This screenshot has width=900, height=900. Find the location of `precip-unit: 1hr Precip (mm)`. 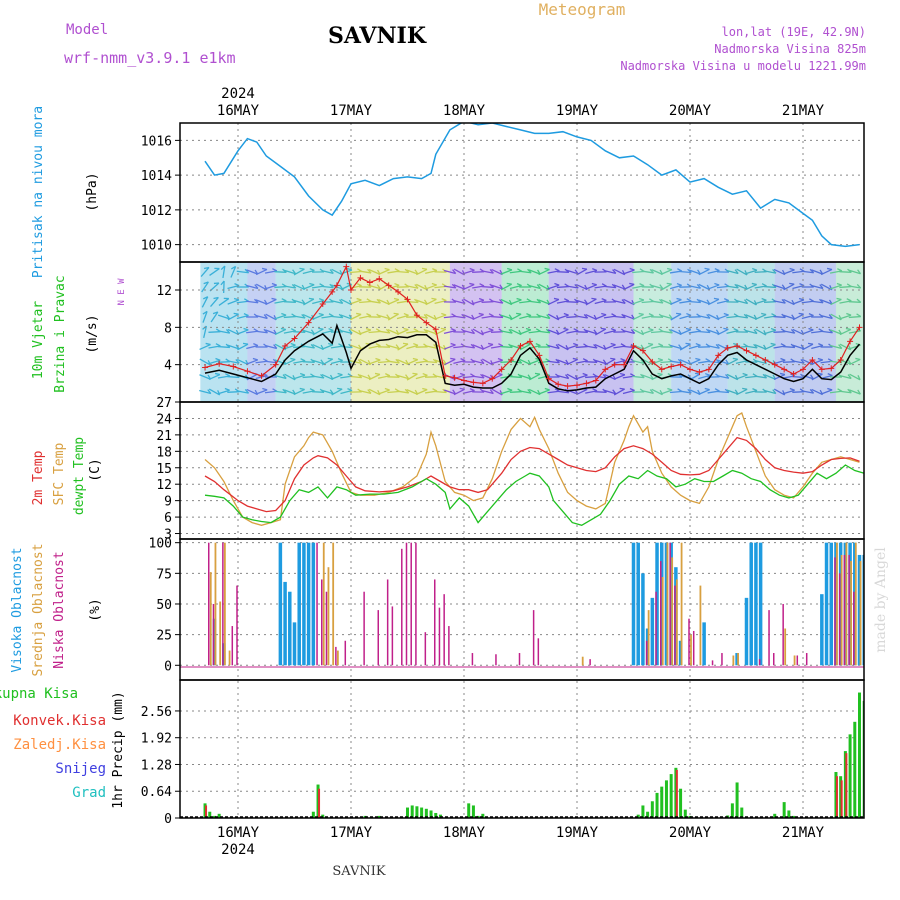

precip-unit: 1hr Precip (mm) is located at coordinates (118, 749).